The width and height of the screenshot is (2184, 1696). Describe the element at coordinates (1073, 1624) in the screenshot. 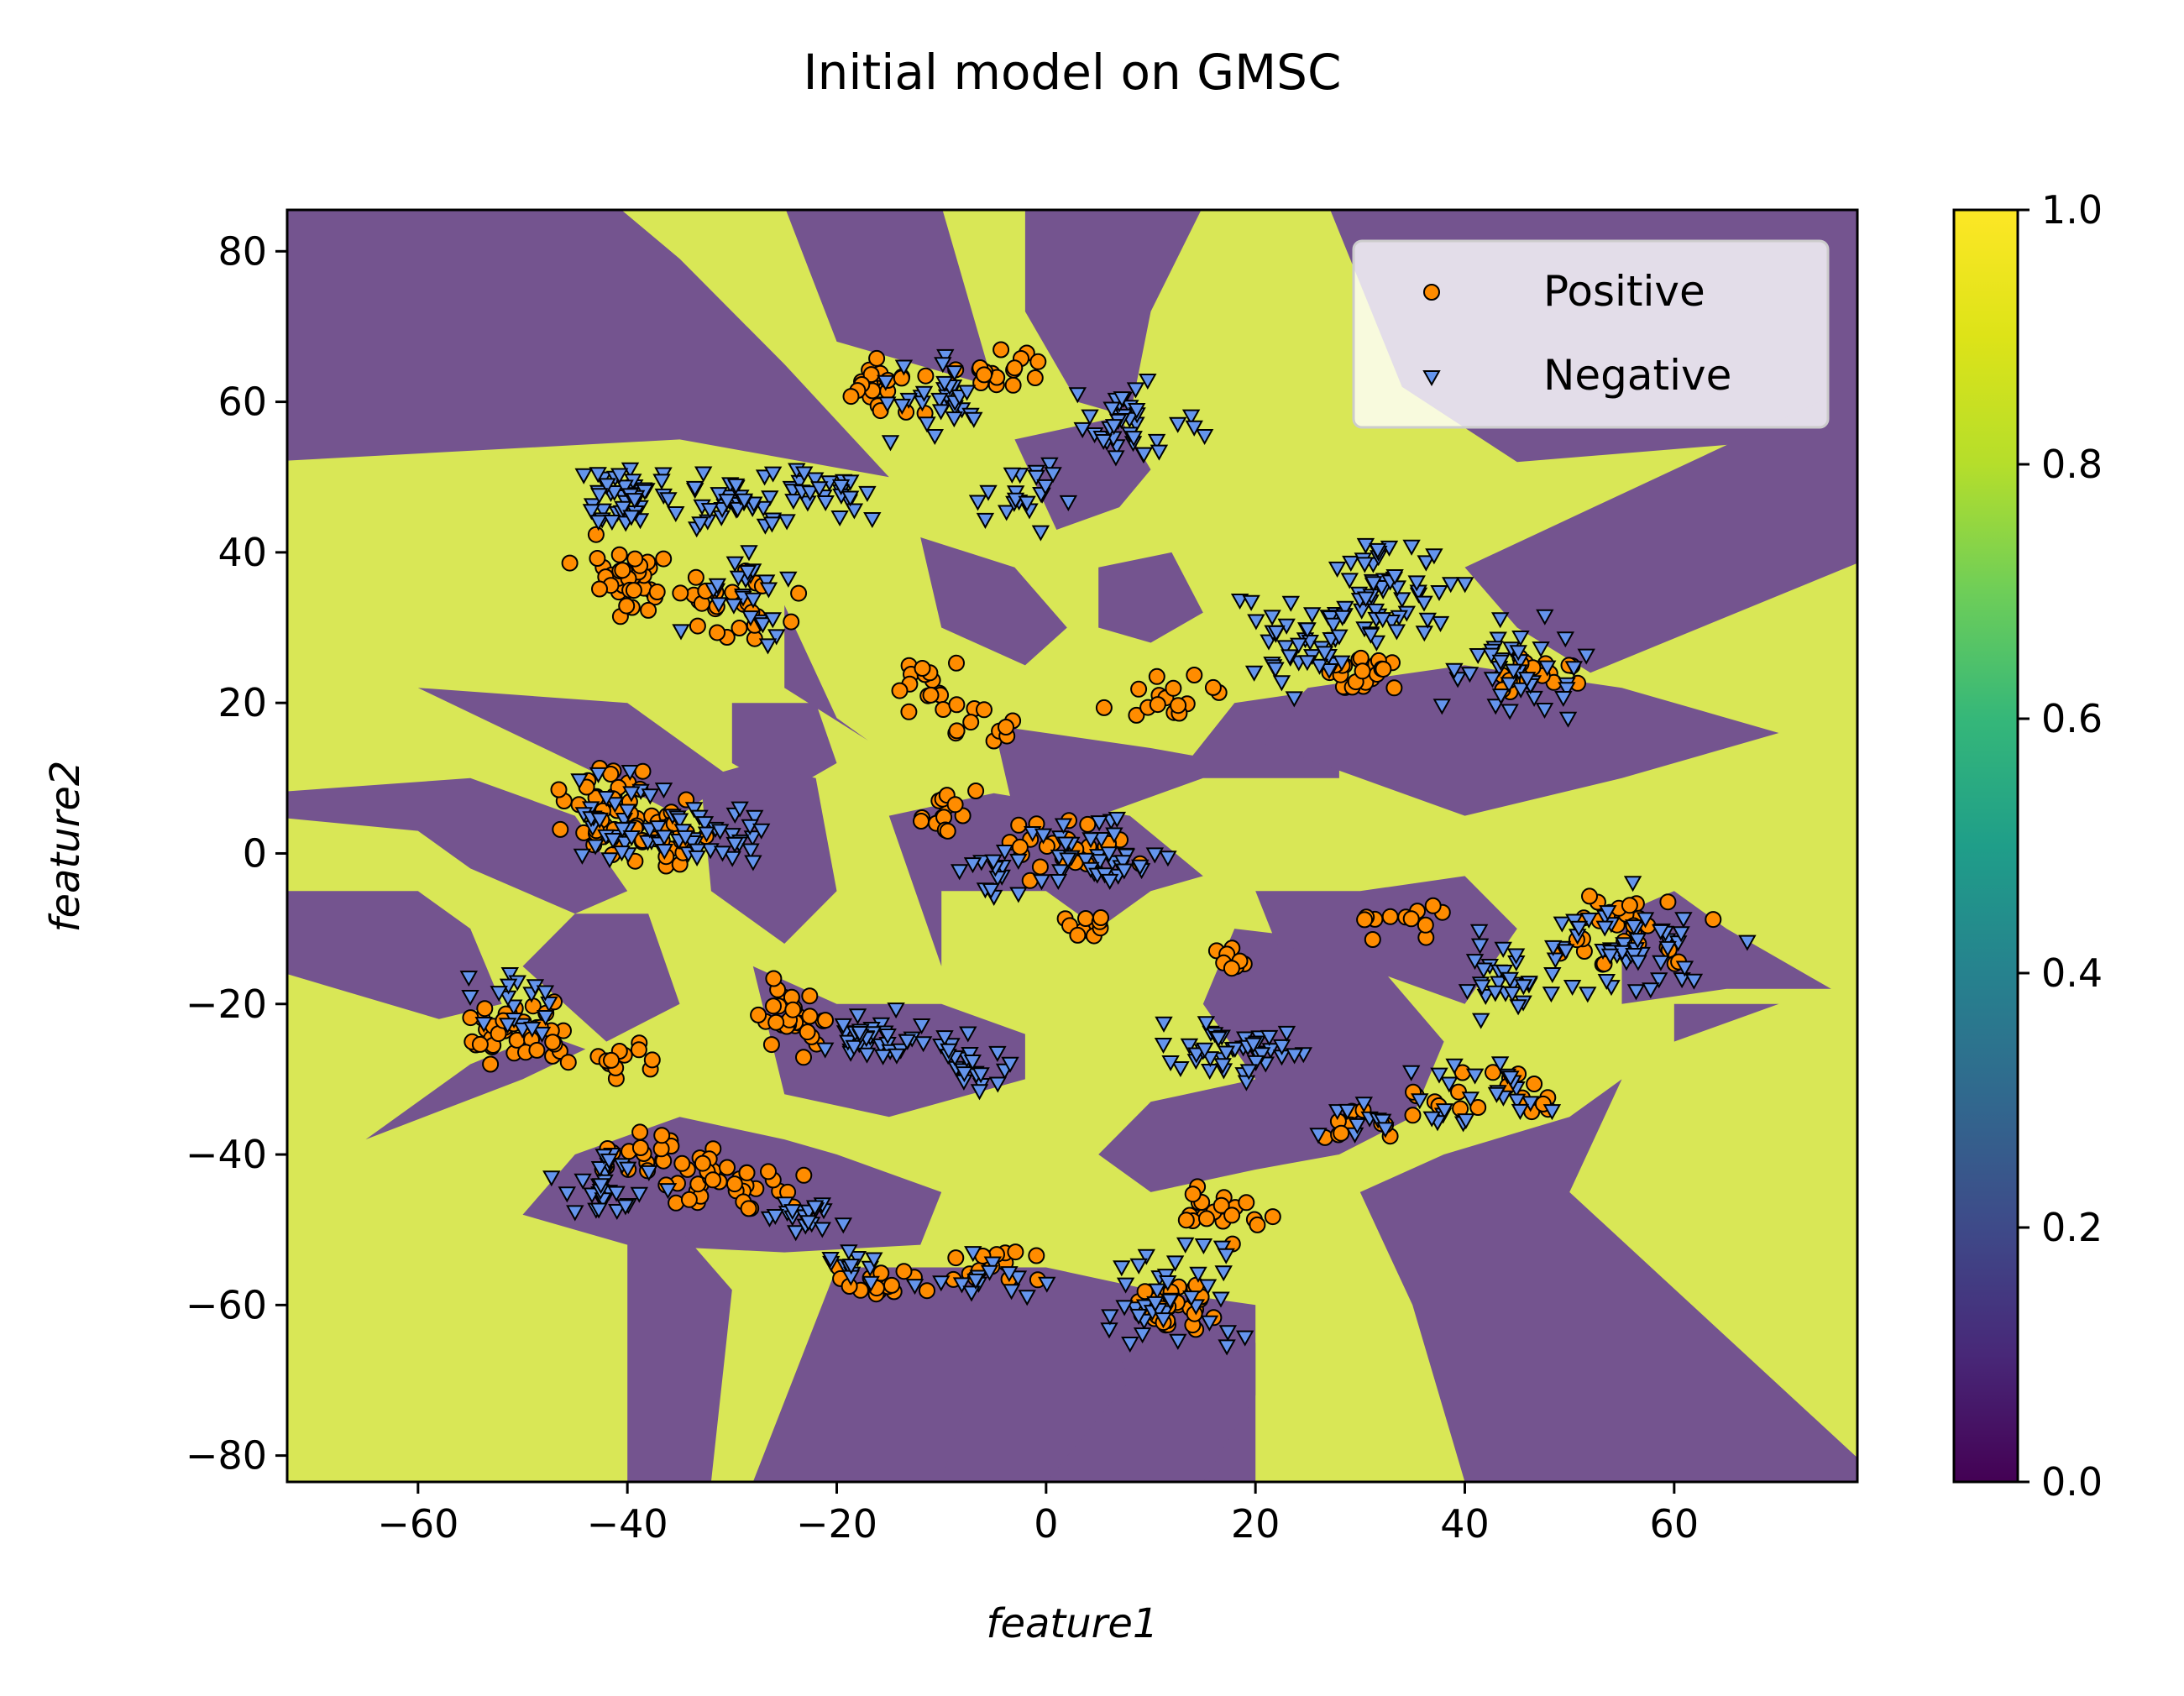

I see `x-axis-label: feature1` at that location.